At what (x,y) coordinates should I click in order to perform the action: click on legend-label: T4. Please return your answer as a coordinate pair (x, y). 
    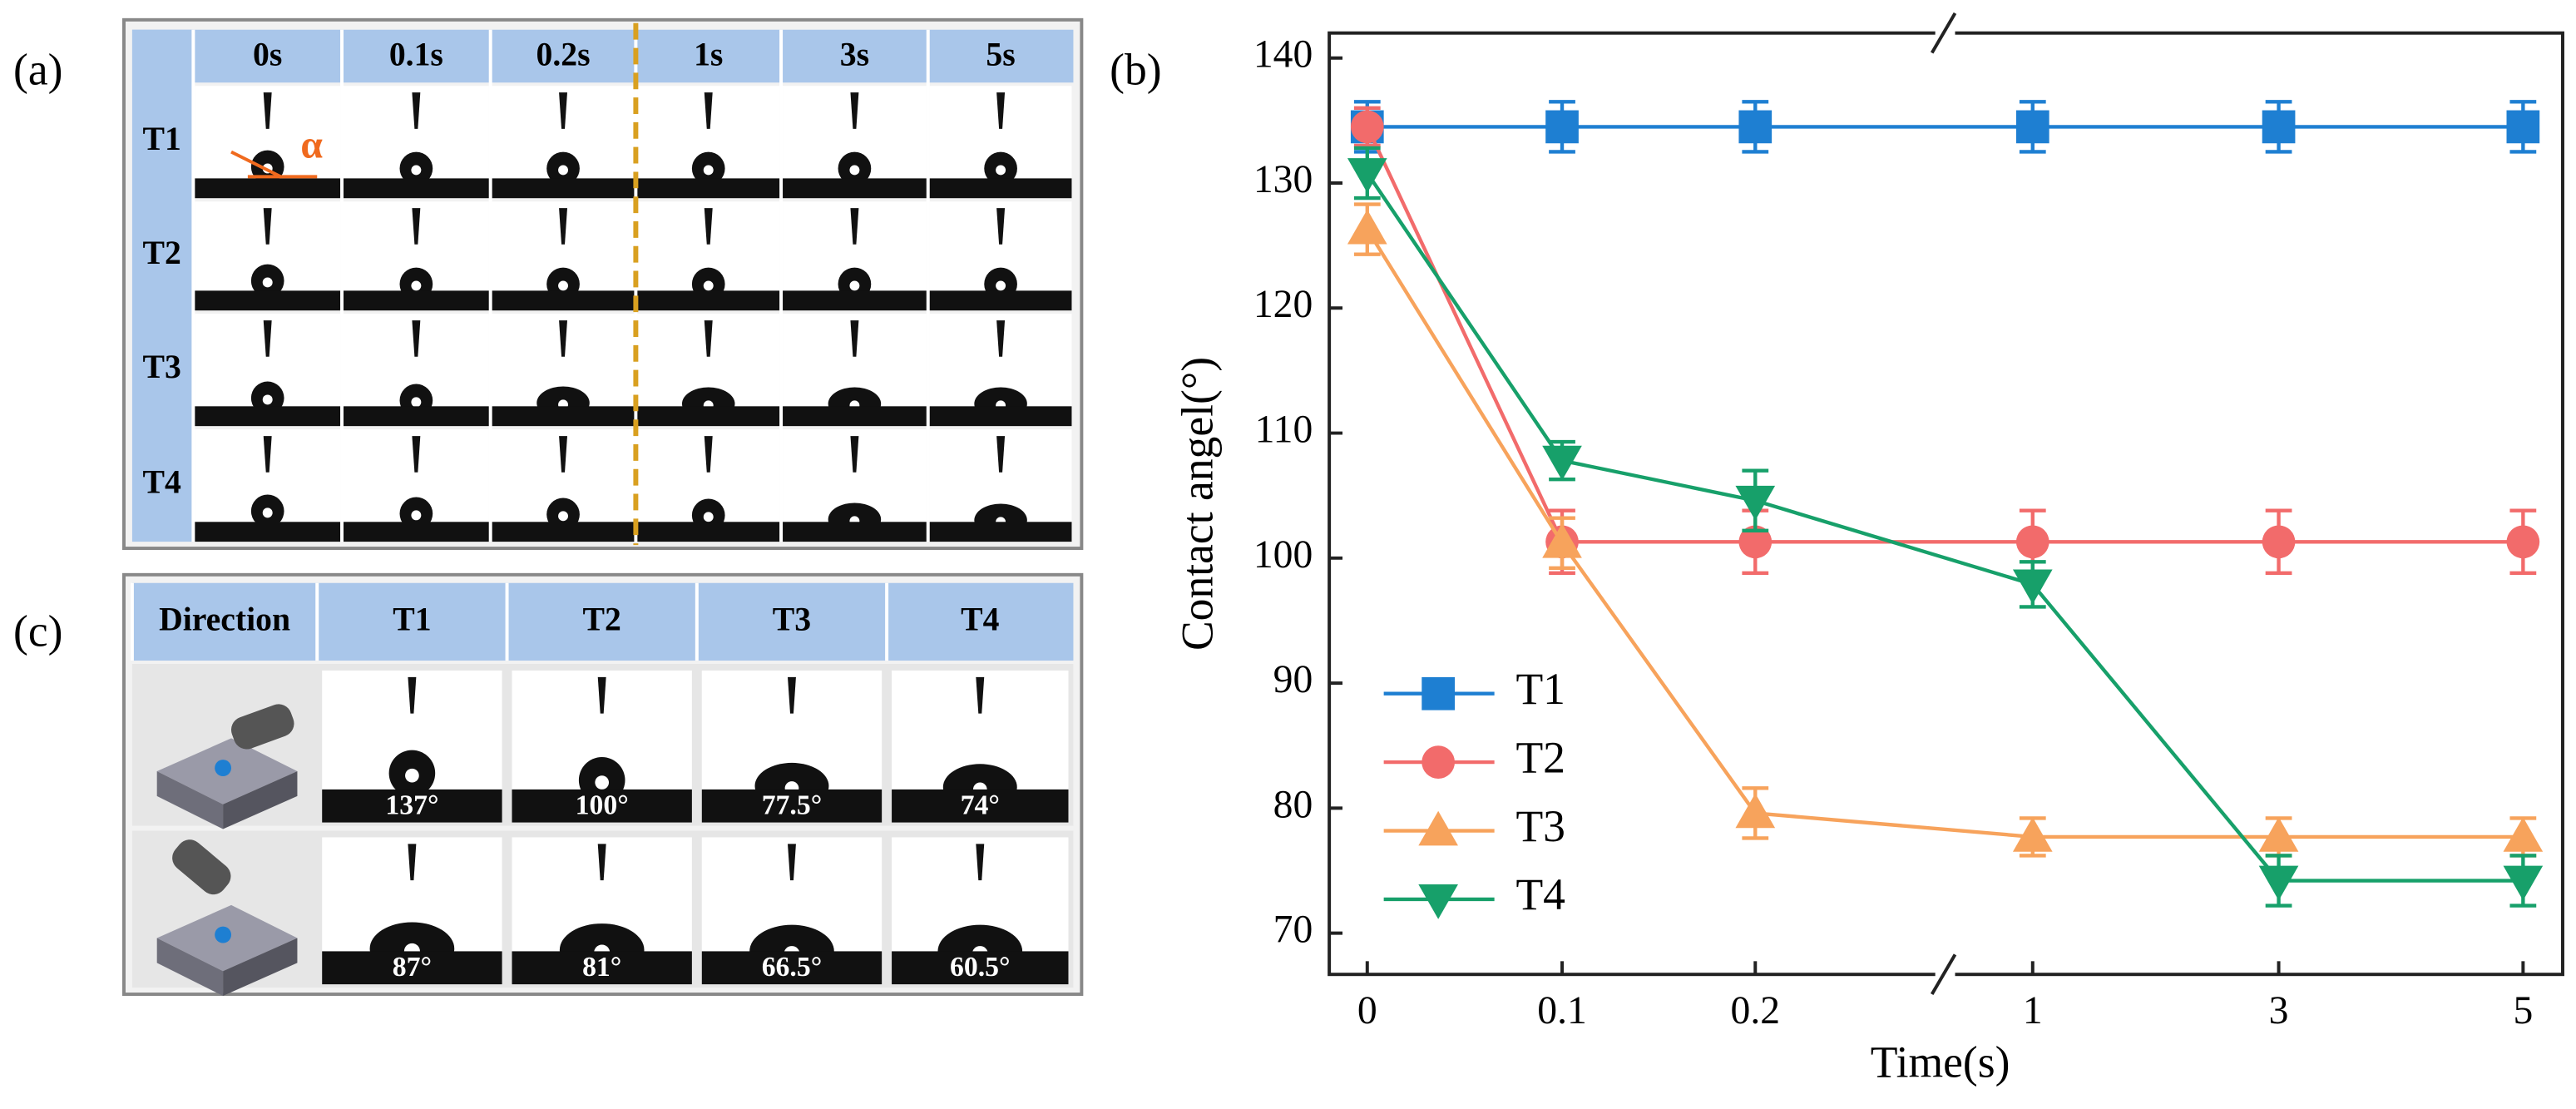
    Looking at the image, I should click on (1540, 894).